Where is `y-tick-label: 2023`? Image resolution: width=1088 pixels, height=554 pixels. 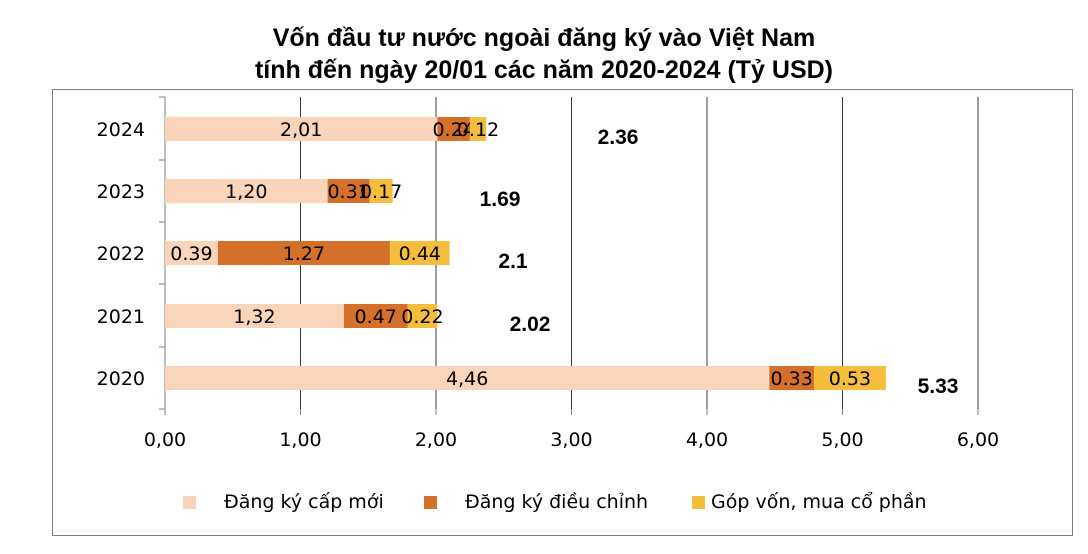 y-tick-label: 2023 is located at coordinates (121, 192).